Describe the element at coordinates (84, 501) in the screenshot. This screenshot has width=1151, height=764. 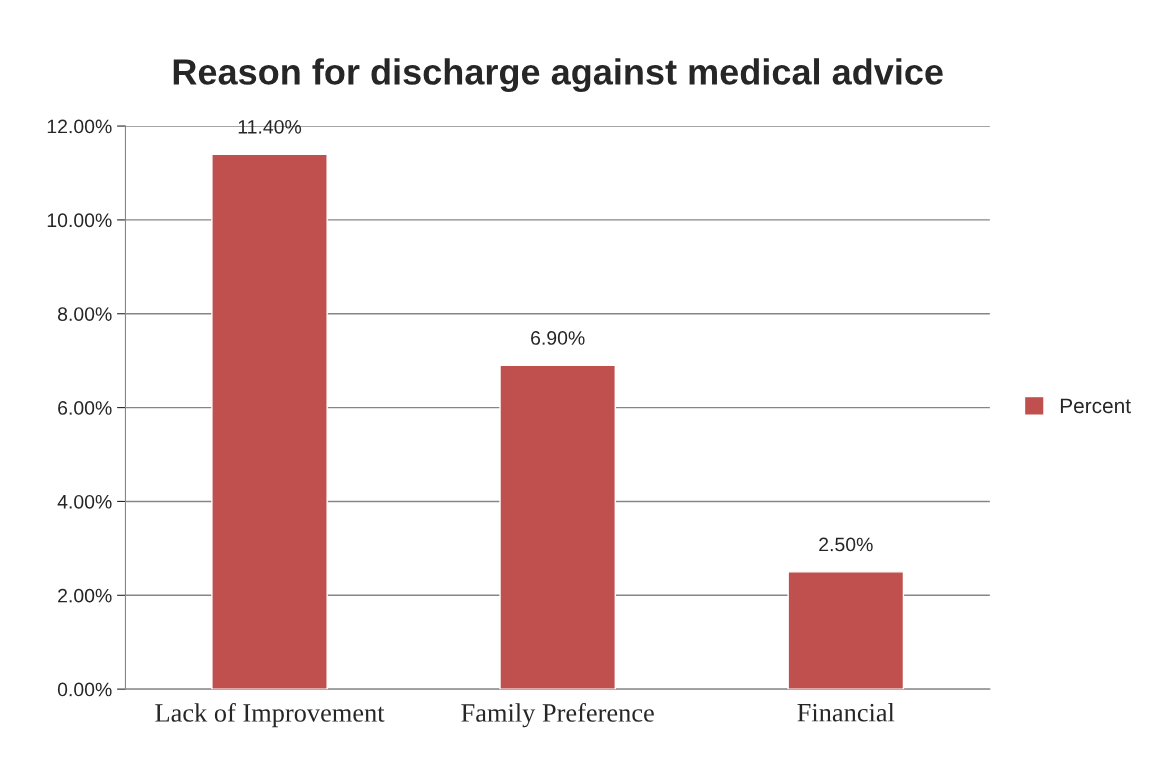
I see `y-tick-label: 4.00%` at that location.